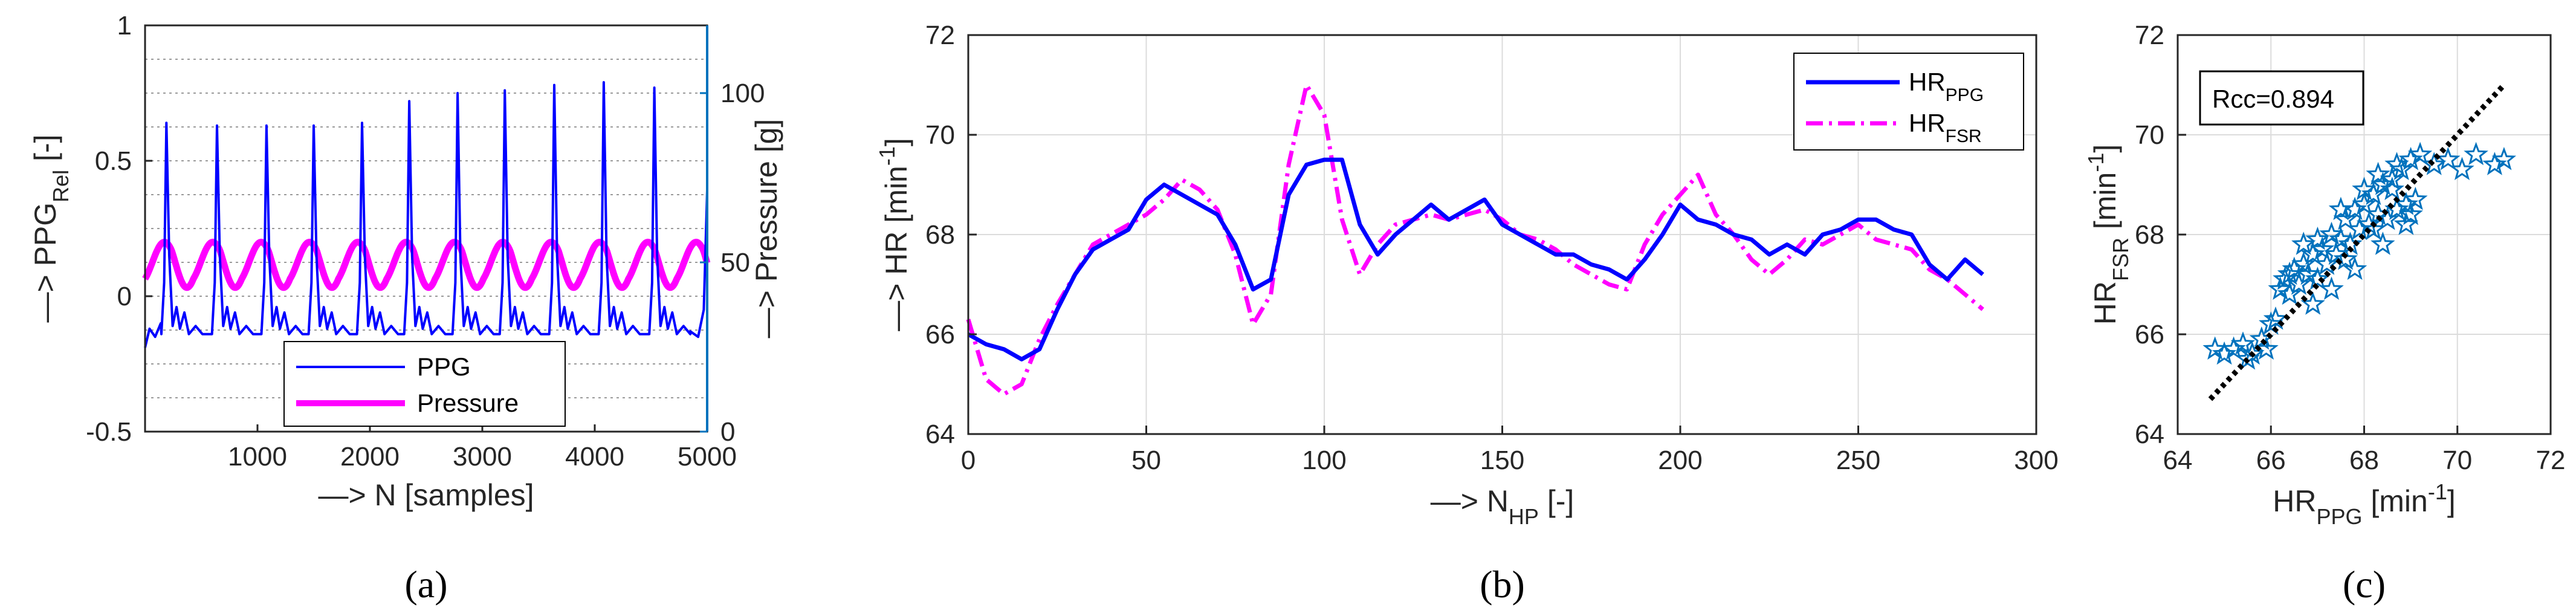 Image resolution: width=2576 pixels, height=616 pixels. I want to click on chart-a-x-tick-label: 1000, so click(257, 457).